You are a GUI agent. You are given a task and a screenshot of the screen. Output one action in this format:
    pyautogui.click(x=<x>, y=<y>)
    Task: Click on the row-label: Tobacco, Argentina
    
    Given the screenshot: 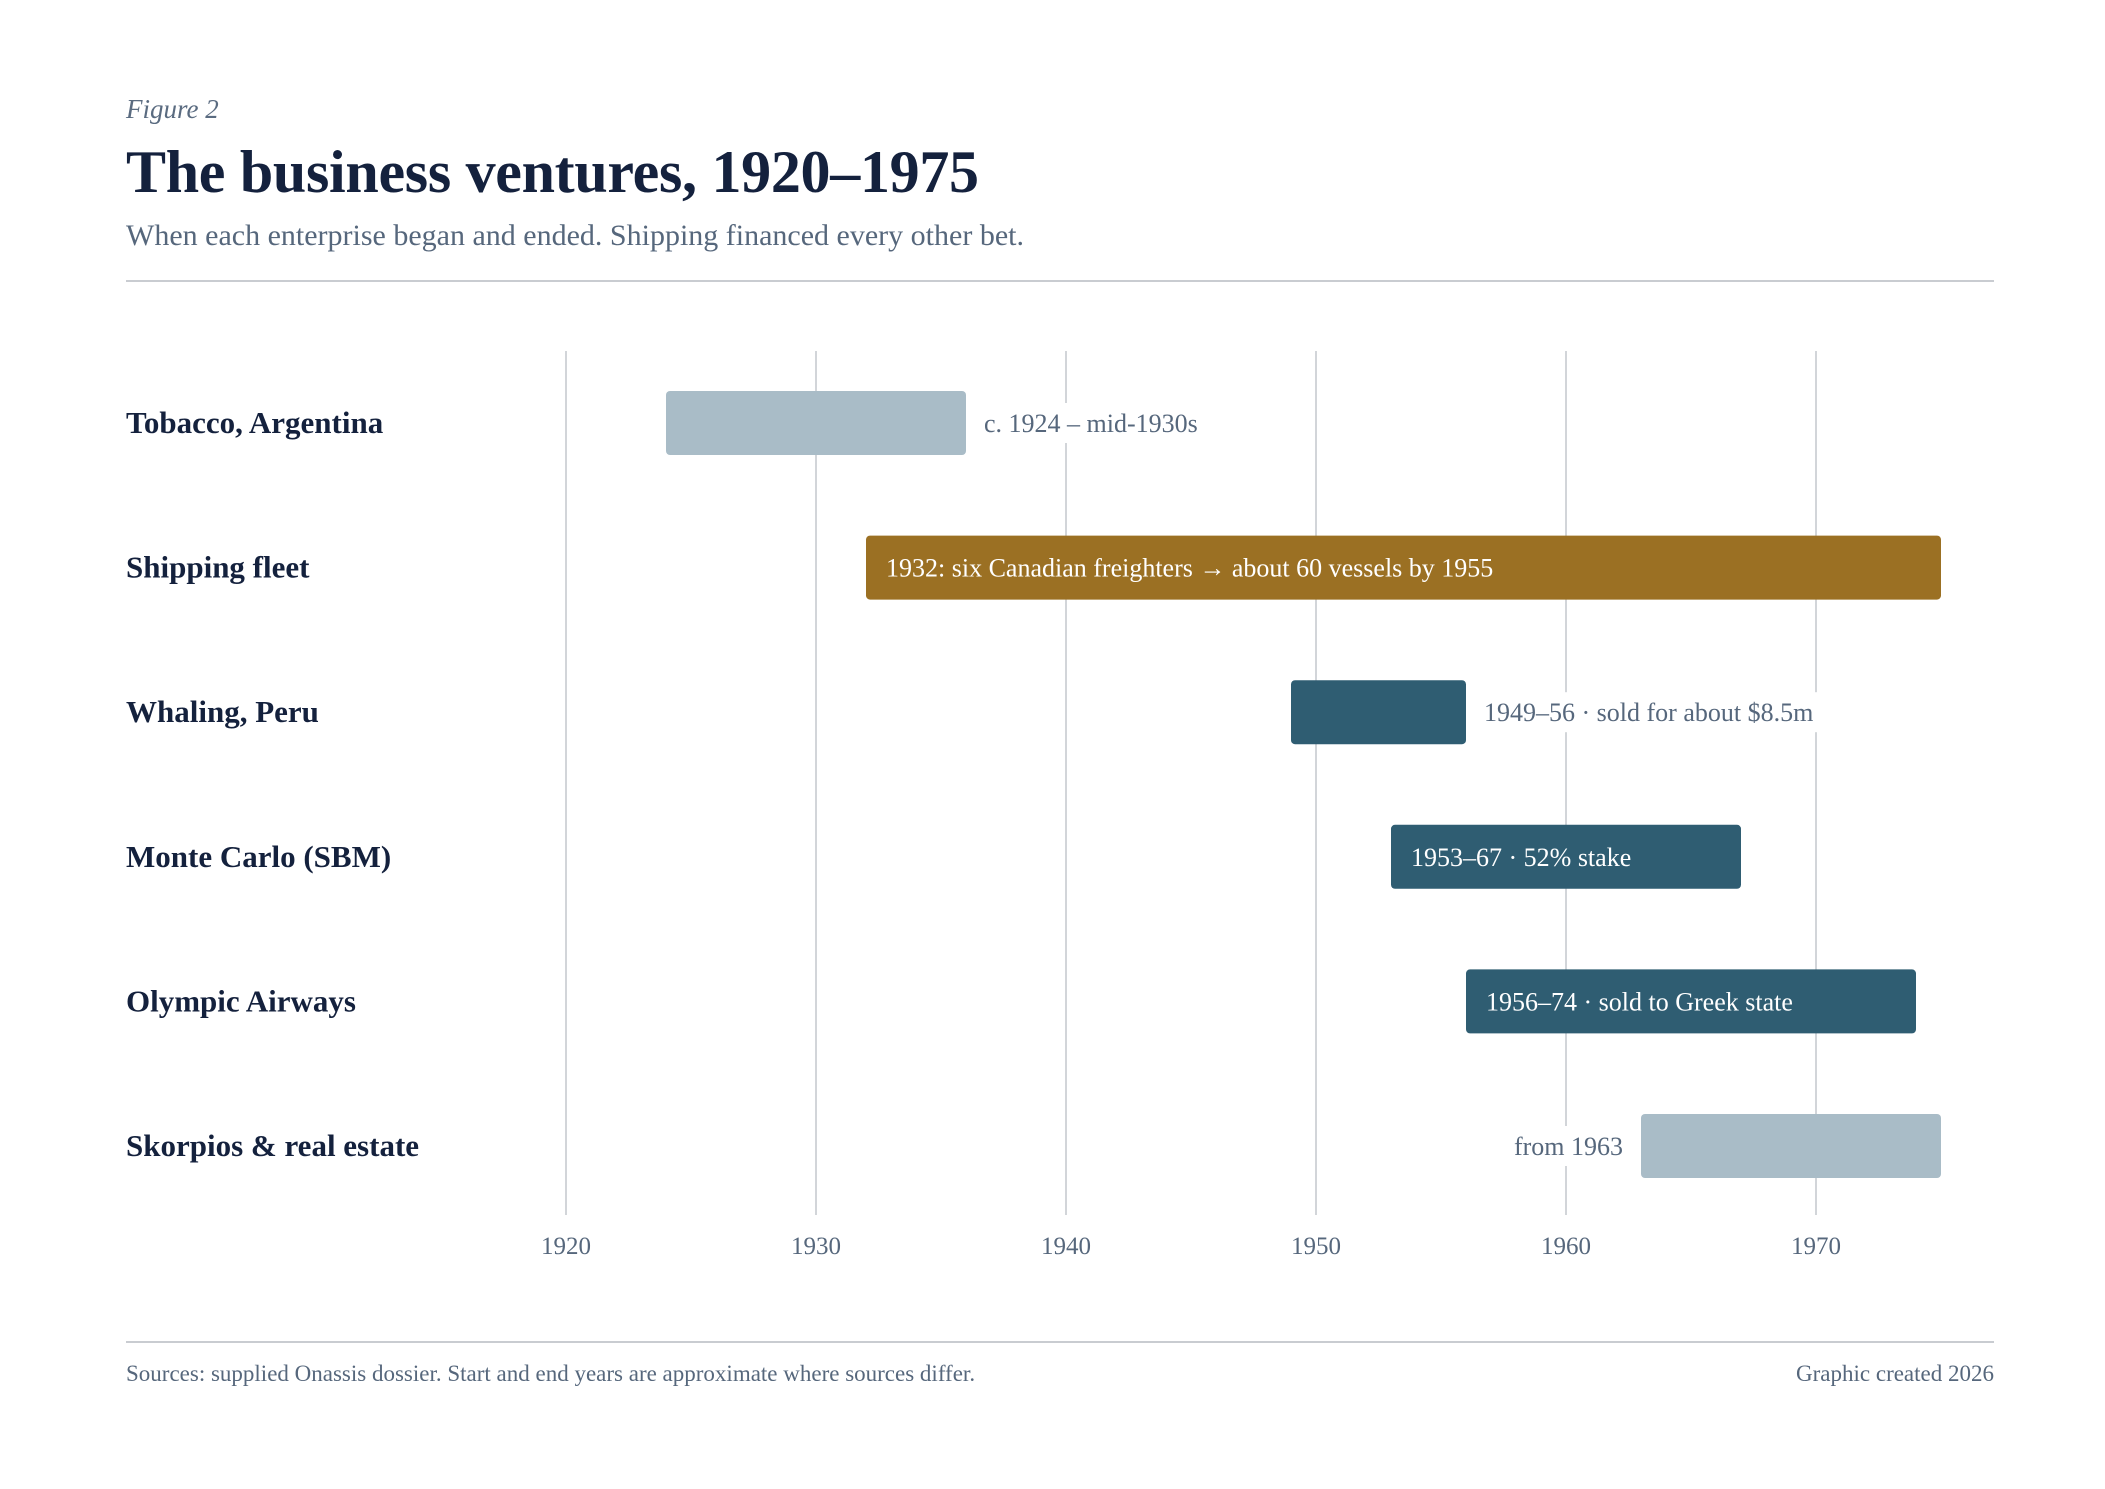 What is the action you would take?
    pyautogui.click(x=255, y=422)
    